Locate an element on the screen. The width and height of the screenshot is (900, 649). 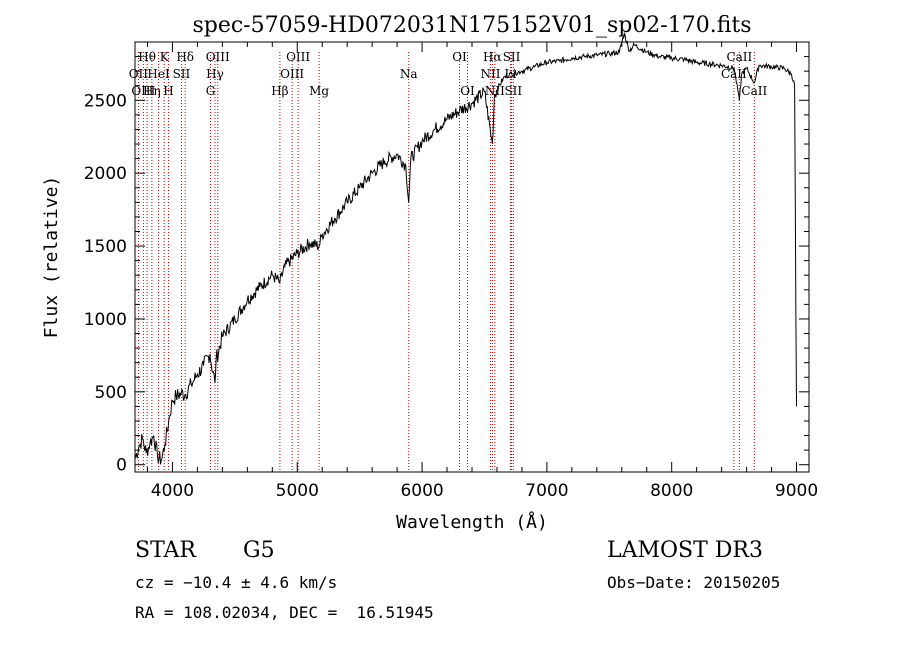
redshift-cz: cz = −10.4 ± 4.6 km/s is located at coordinates (236, 582).